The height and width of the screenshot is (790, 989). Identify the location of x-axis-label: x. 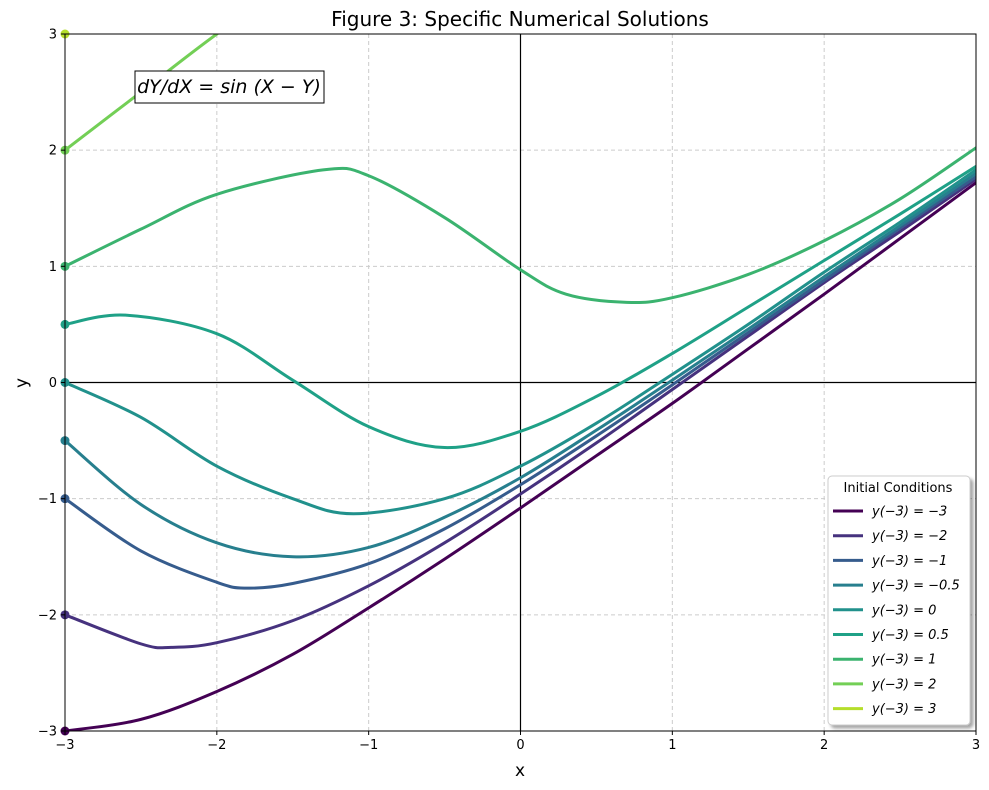
(520, 771).